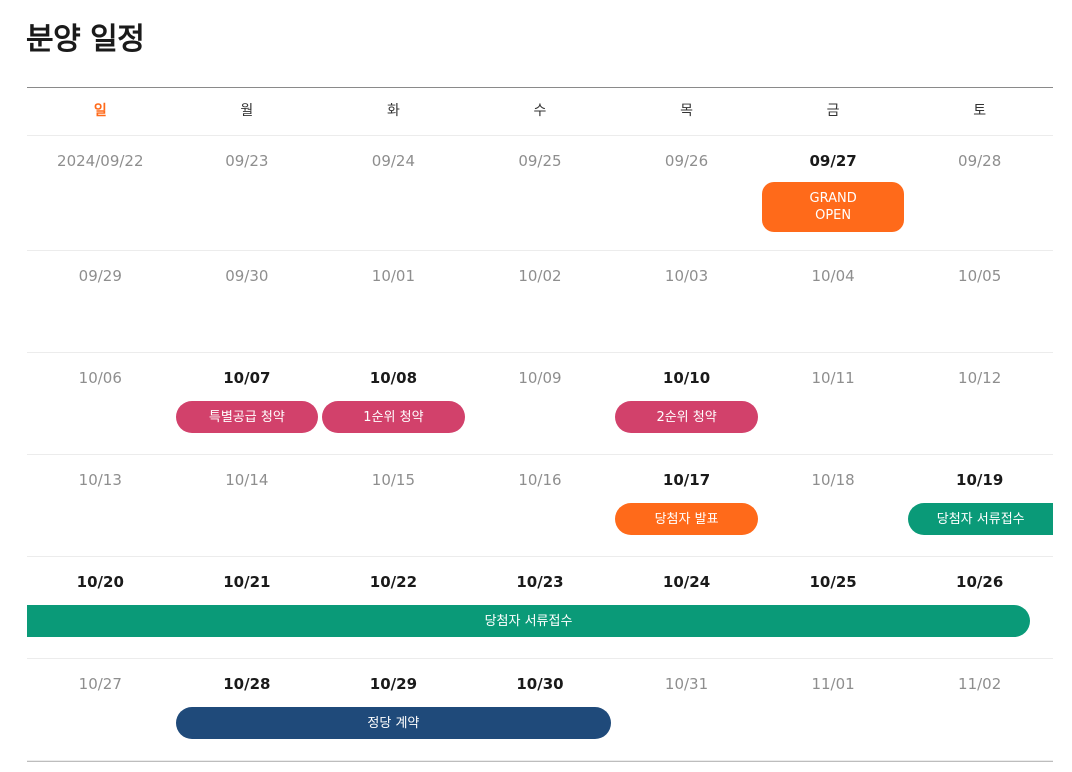  I want to click on weekday-tue: 화, so click(393, 111).